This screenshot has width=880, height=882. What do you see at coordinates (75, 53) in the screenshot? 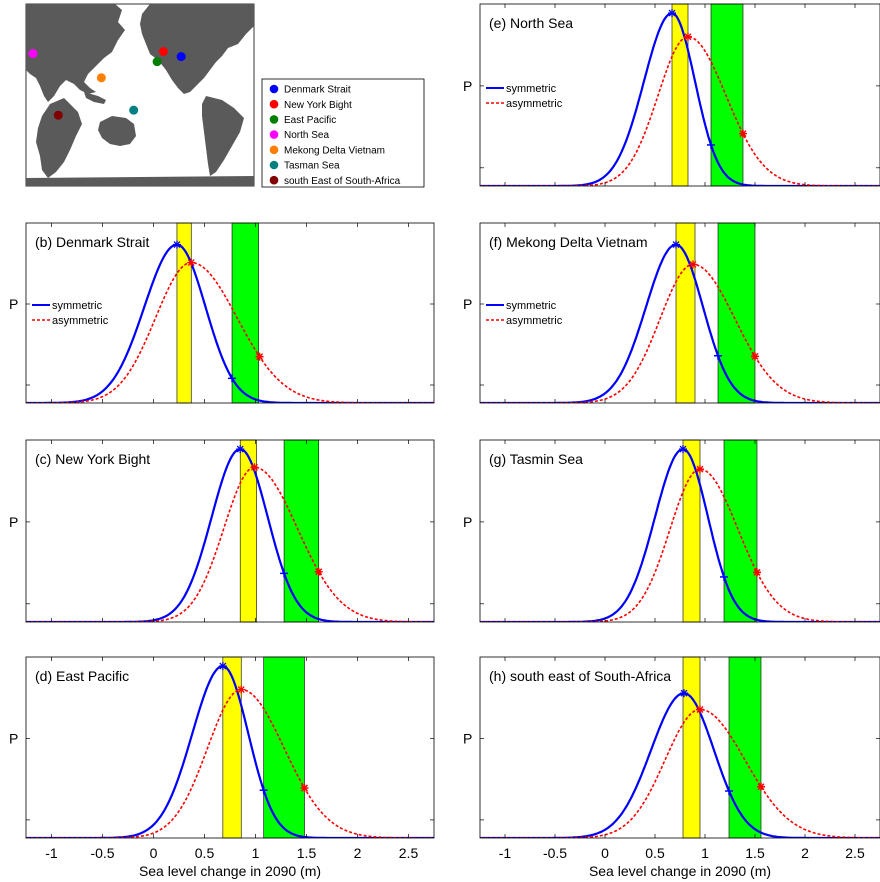
I see `eurasia-land` at bounding box center [75, 53].